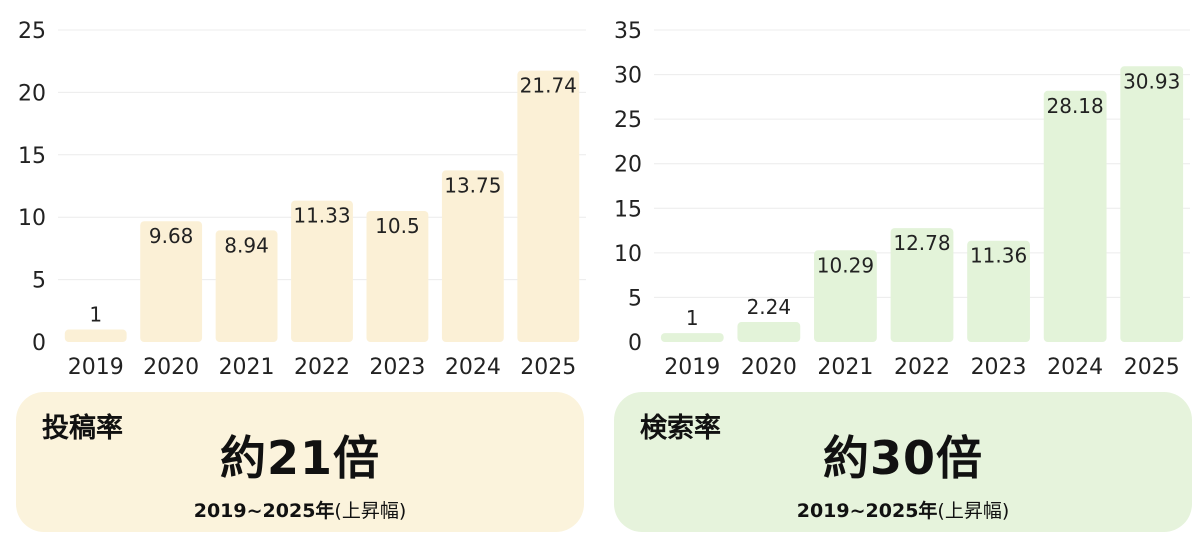 This screenshot has height=536, width=1200. I want to click on posting-y-tick-label-10: 10, so click(32, 218).